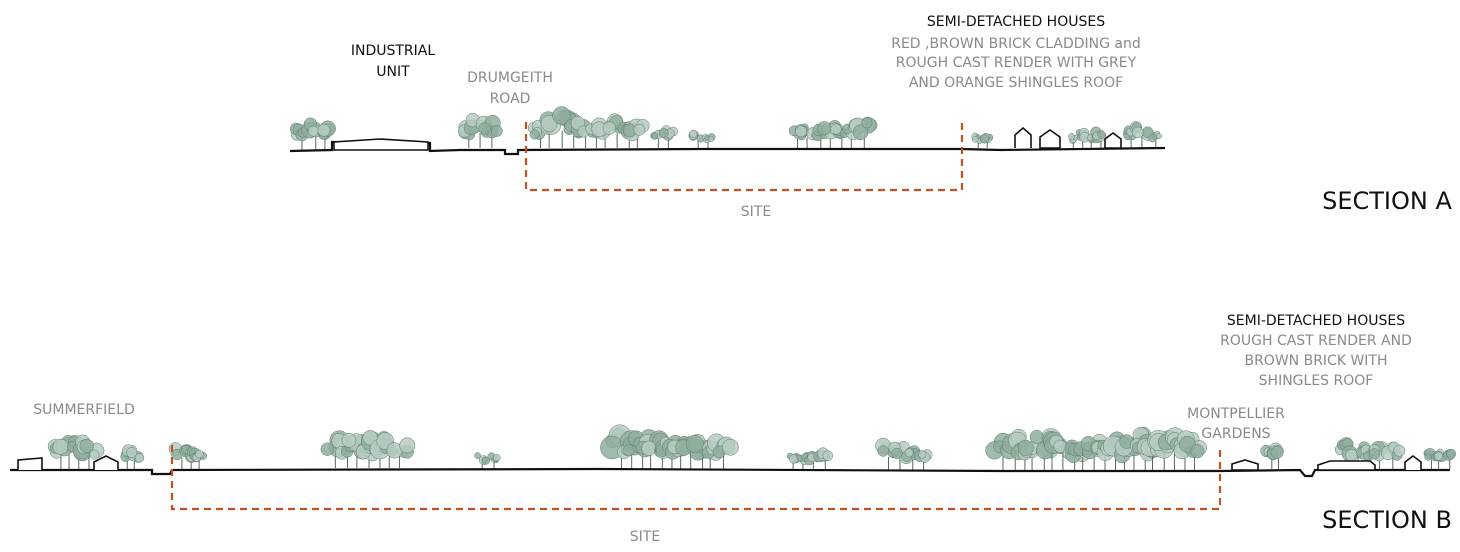  Describe the element at coordinates (1236, 414) in the screenshot. I see `label: MONTPELLIER` at that location.